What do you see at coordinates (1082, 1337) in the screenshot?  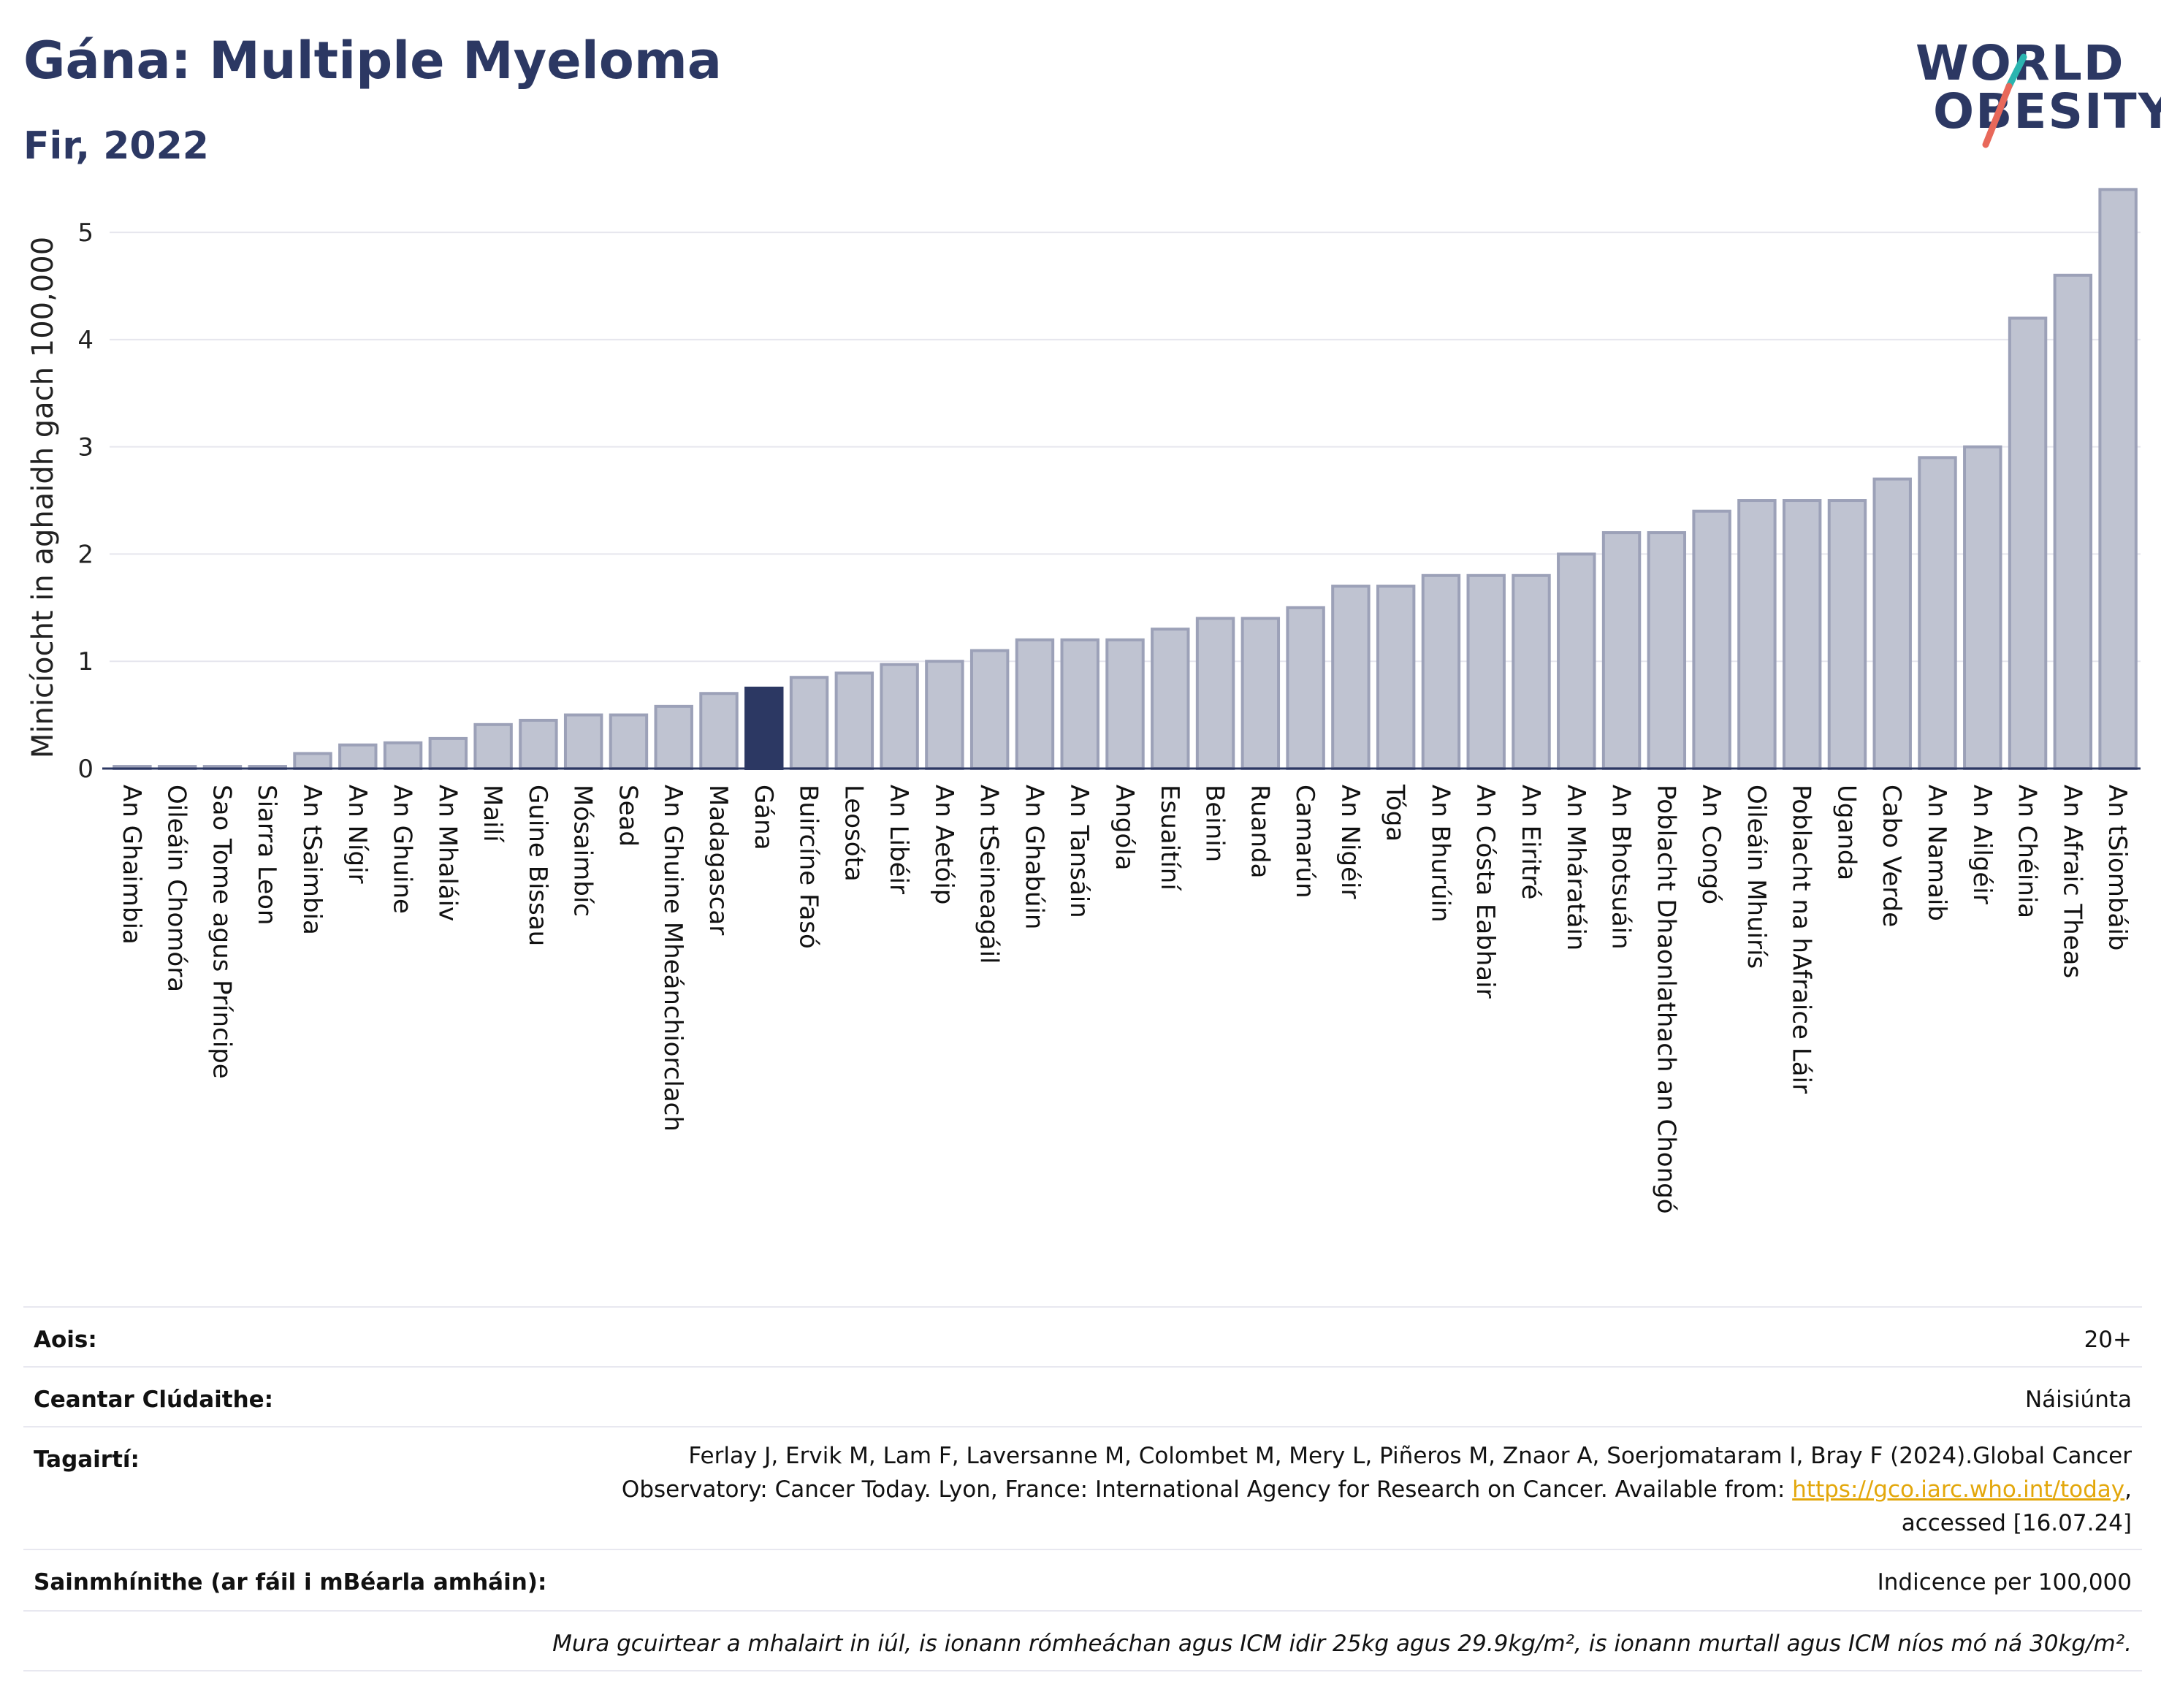 I see `info-row-age: Aois: 20+` at bounding box center [1082, 1337].